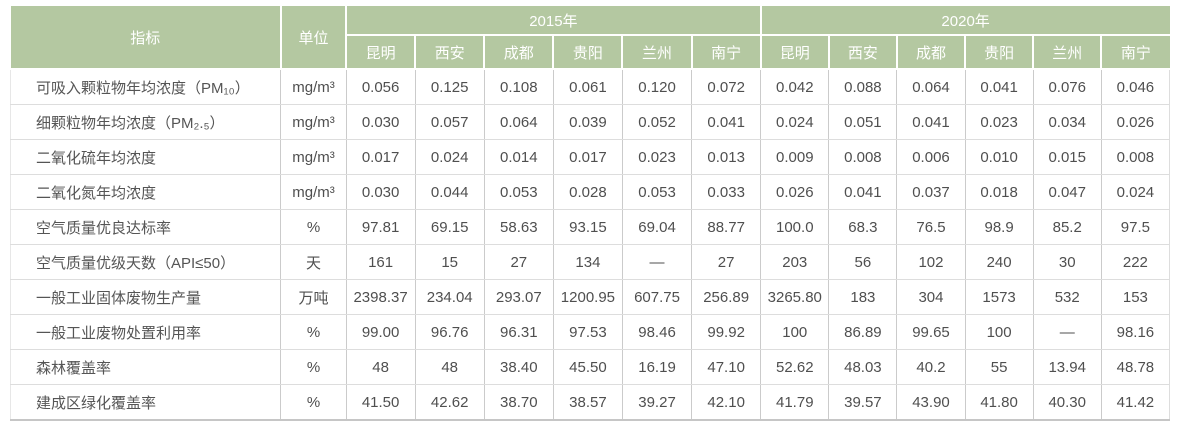  Describe the element at coordinates (999, 402) in the screenshot. I see `value-cell: 41.80` at that location.